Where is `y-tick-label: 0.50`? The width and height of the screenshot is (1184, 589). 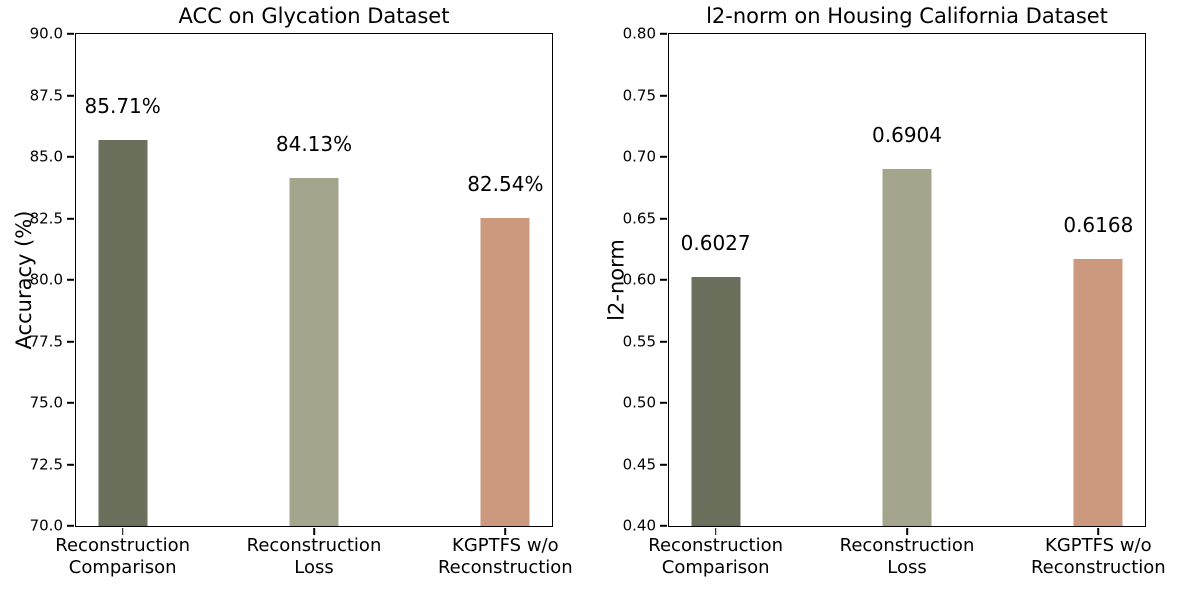
y-tick-label: 0.50 is located at coordinates (639, 402).